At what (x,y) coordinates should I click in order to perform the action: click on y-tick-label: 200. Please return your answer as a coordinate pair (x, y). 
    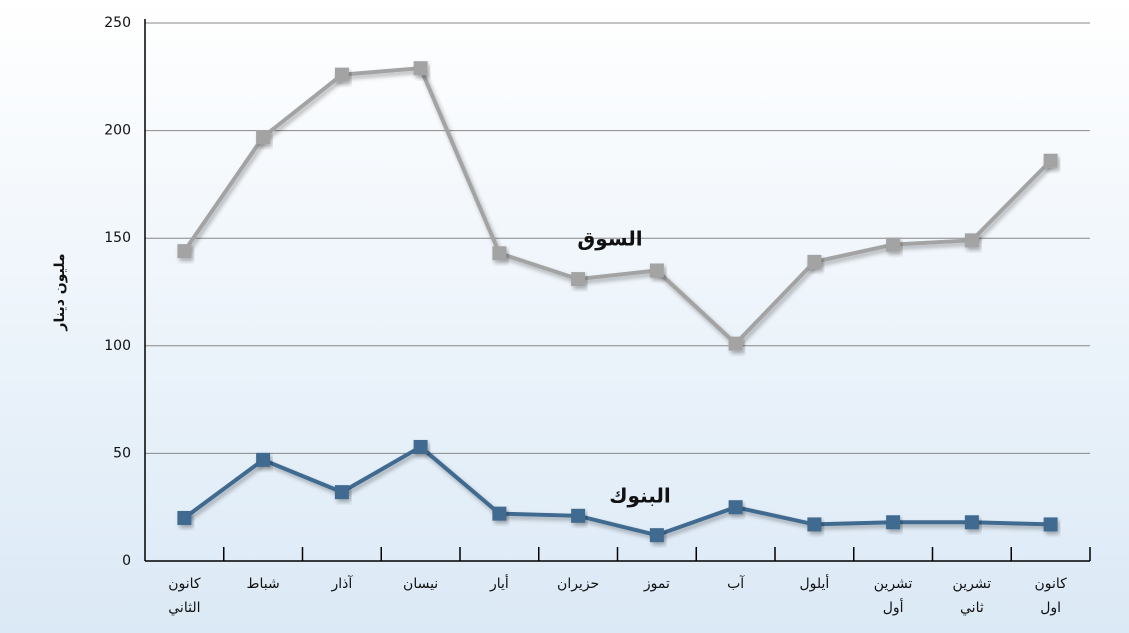
    Looking at the image, I should click on (117, 131).